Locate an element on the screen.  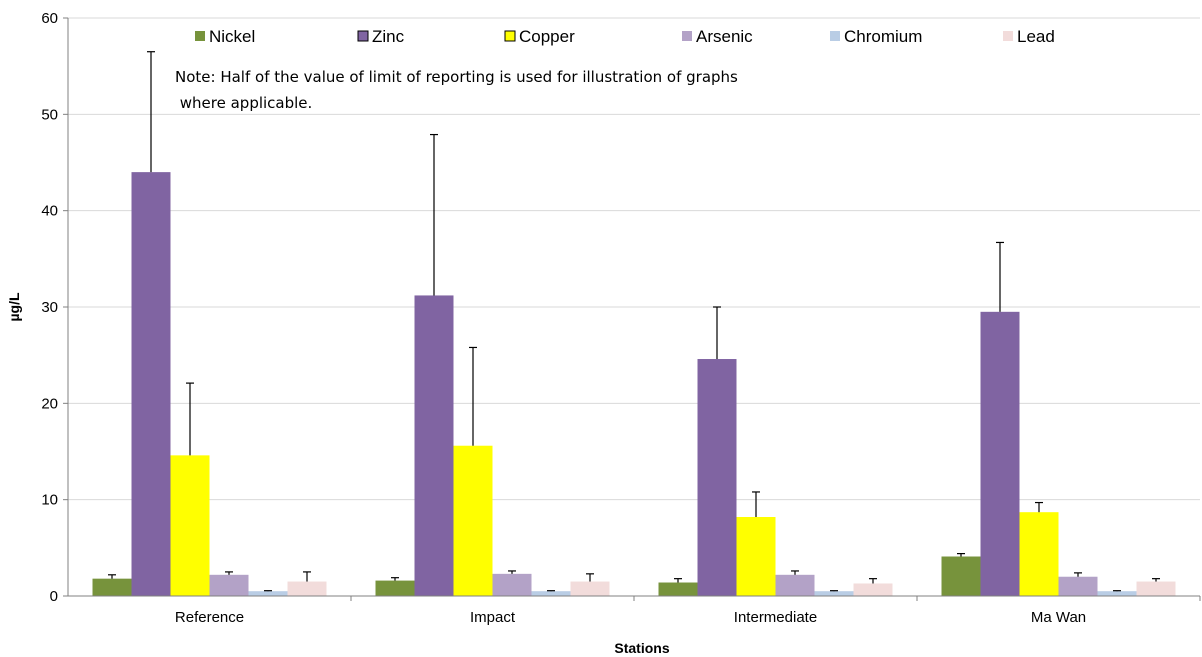
x-category-labels: Reference Impact Intermediate Ma Wan is located at coordinates (630, 617).